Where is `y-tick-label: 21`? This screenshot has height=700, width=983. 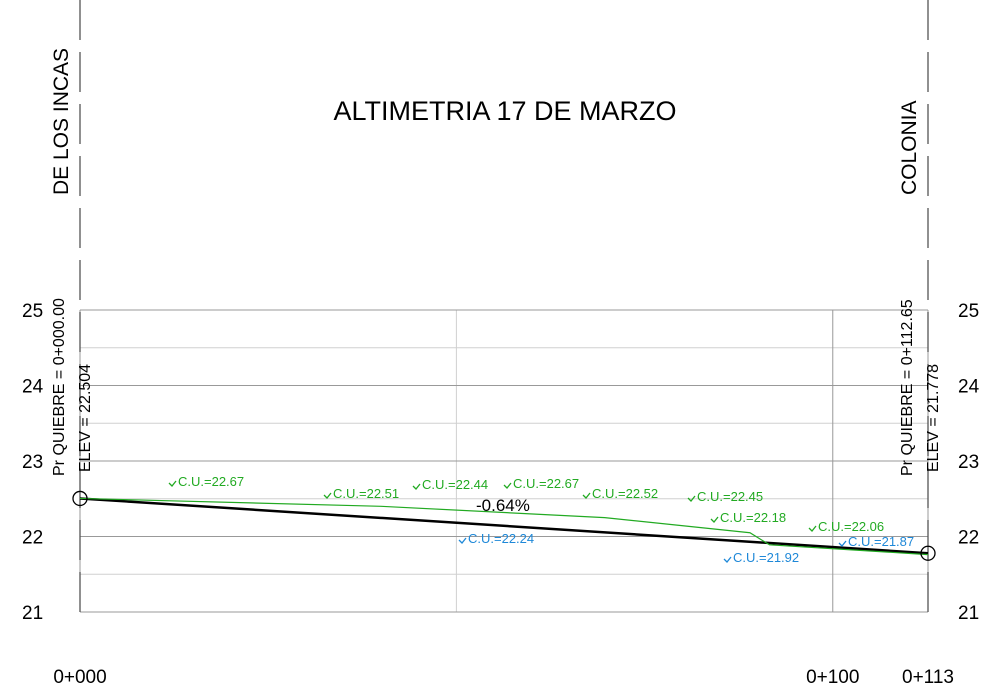
y-tick-label: 21 is located at coordinates (32, 613).